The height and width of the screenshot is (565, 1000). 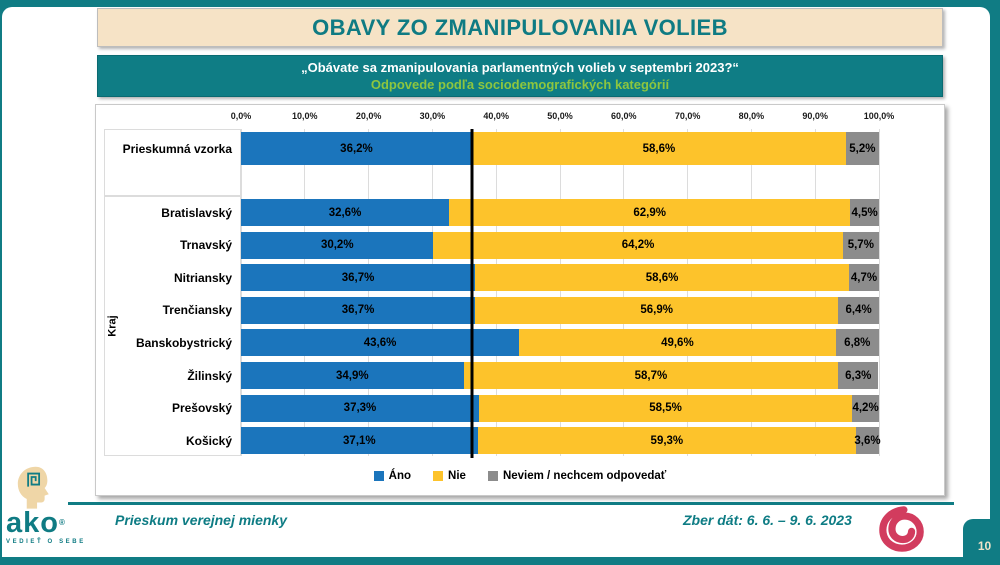 I want to click on chart-legend: Áno Nie Neviem / nechcem odpovedať, so click(x=520, y=476).